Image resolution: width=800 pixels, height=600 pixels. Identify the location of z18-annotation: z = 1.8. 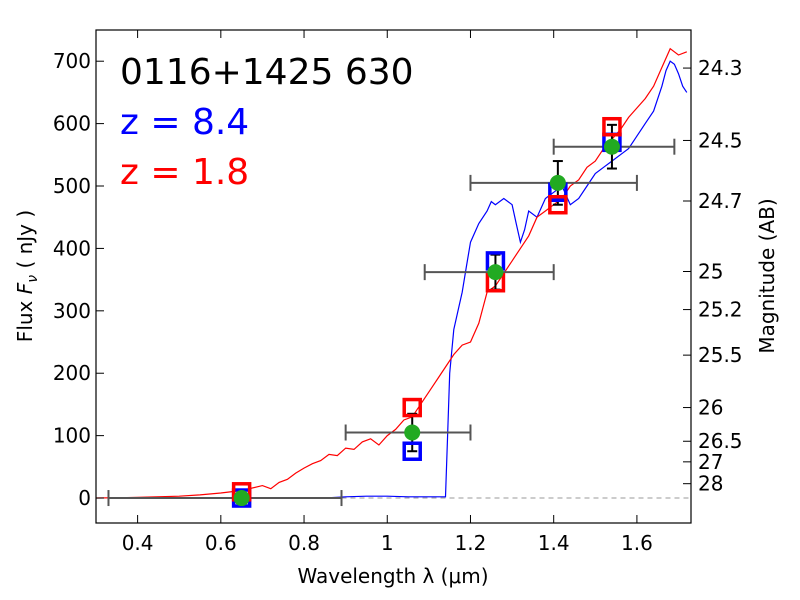
(184, 172).